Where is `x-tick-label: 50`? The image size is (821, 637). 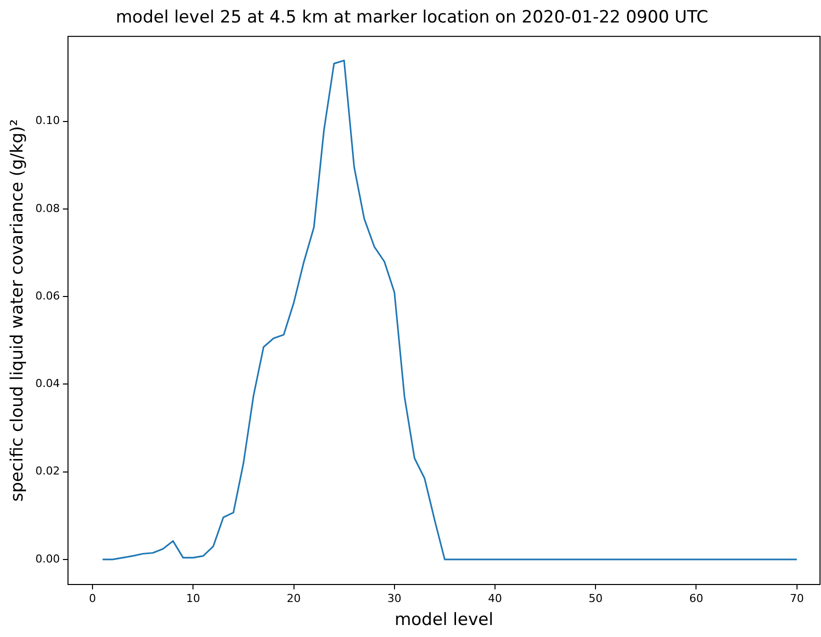
x-tick-label: 50 is located at coordinates (595, 598).